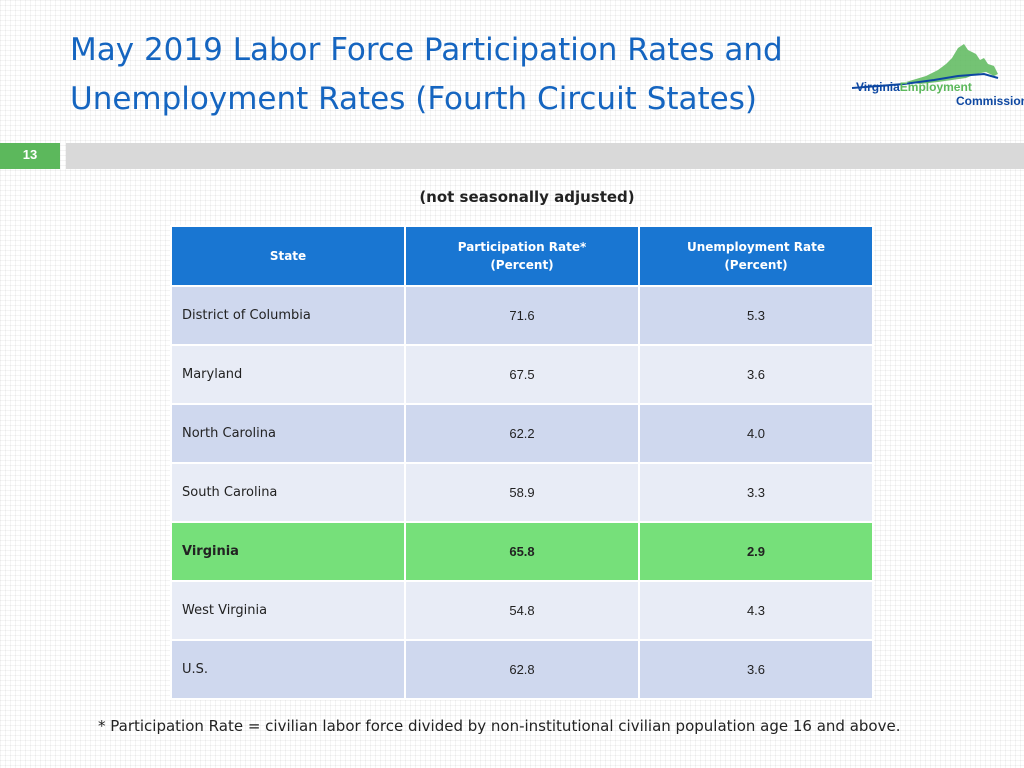 The image size is (1024, 768). I want to click on table-row: South Carolina 58.9 3.3, so click(522, 492).